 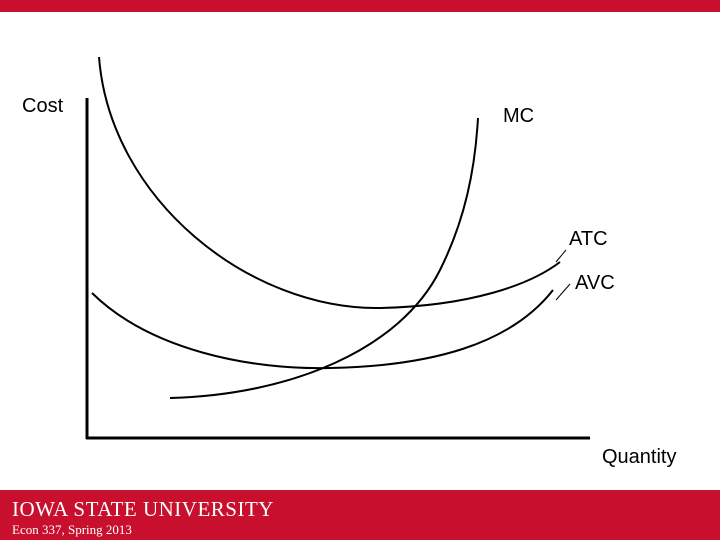 I want to click on logo: IOWA STATE UNIVERSITY, so click(x=143, y=509).